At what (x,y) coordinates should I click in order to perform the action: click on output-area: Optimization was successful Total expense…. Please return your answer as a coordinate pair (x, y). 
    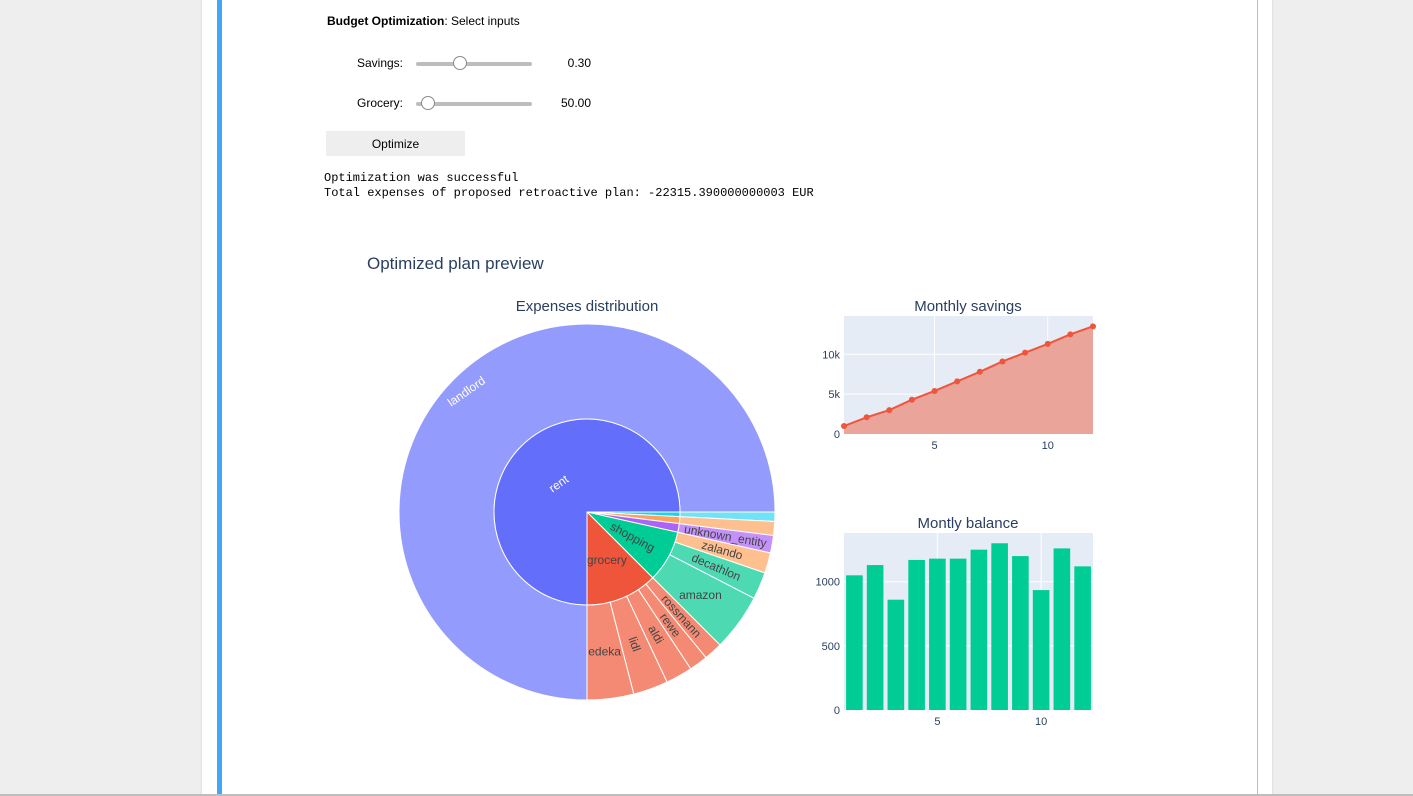
    Looking at the image, I should click on (569, 186).